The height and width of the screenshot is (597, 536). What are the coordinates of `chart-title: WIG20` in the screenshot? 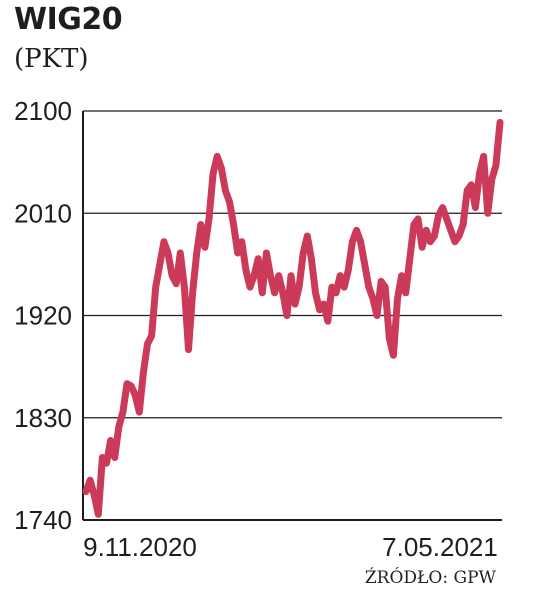 It's located at (68, 19).